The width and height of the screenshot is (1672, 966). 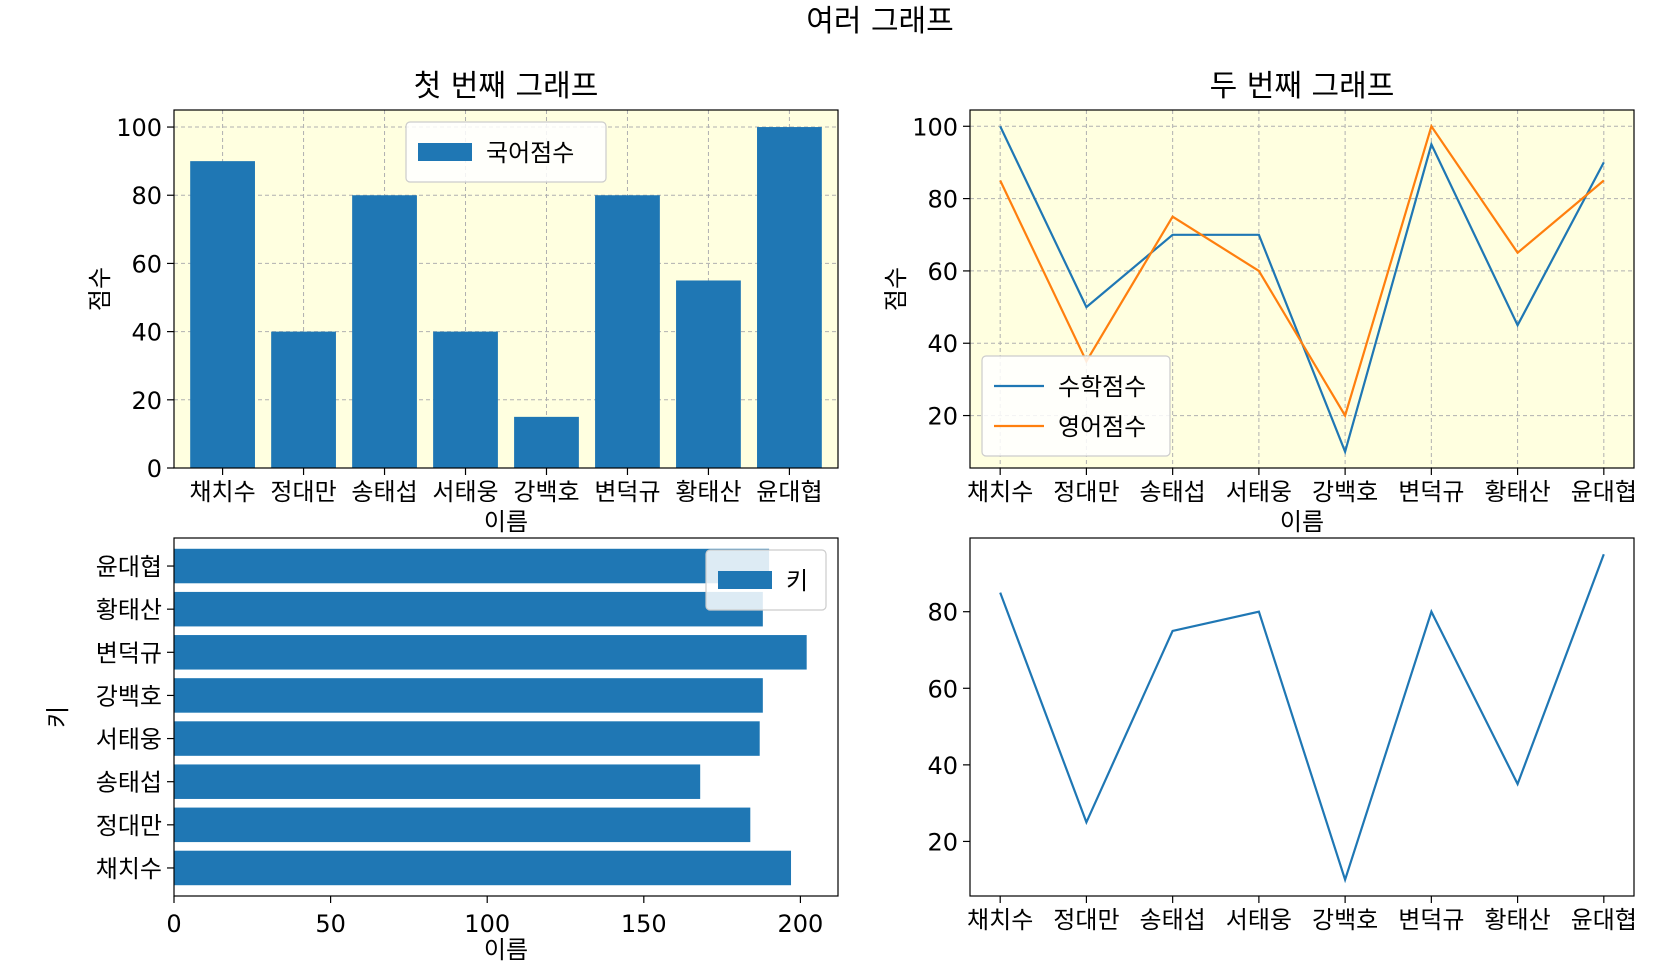 I want to click on plot-area, so click(x=1302, y=717).